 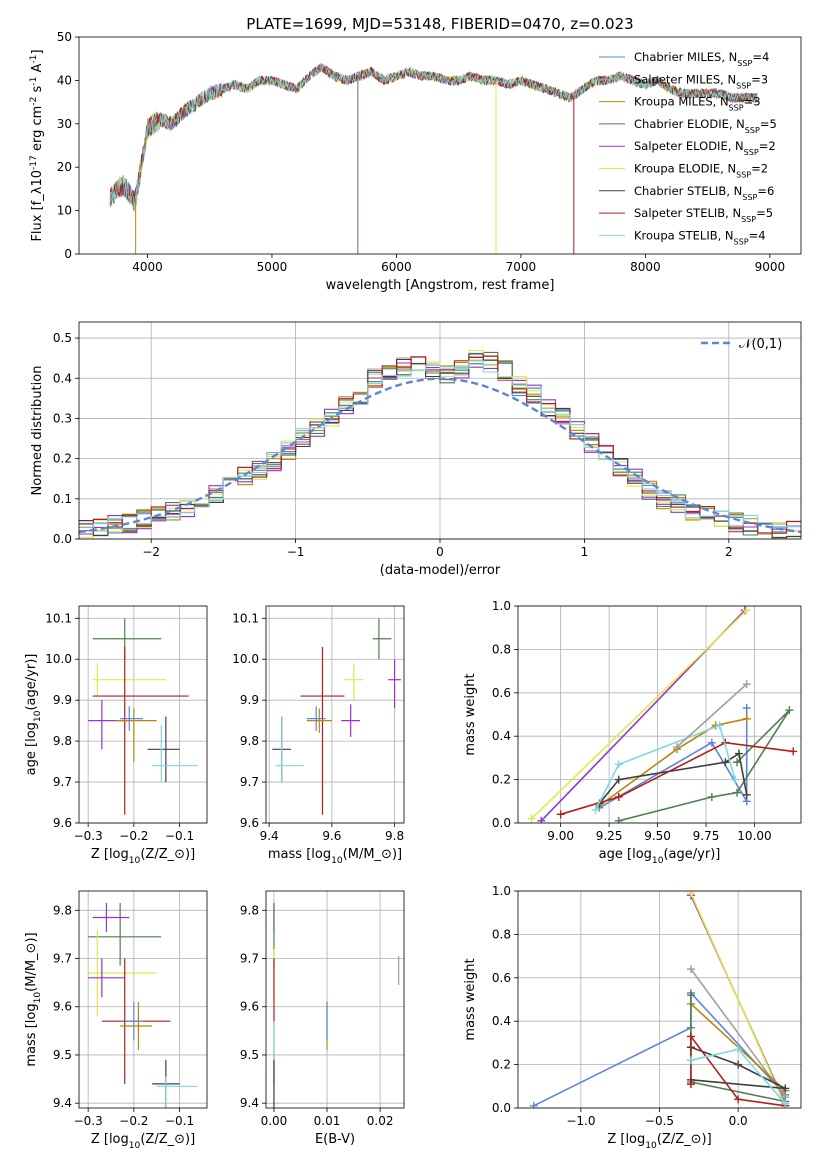 I want to click on legend-entry: 𝒩(0,1), so click(x=760, y=344).